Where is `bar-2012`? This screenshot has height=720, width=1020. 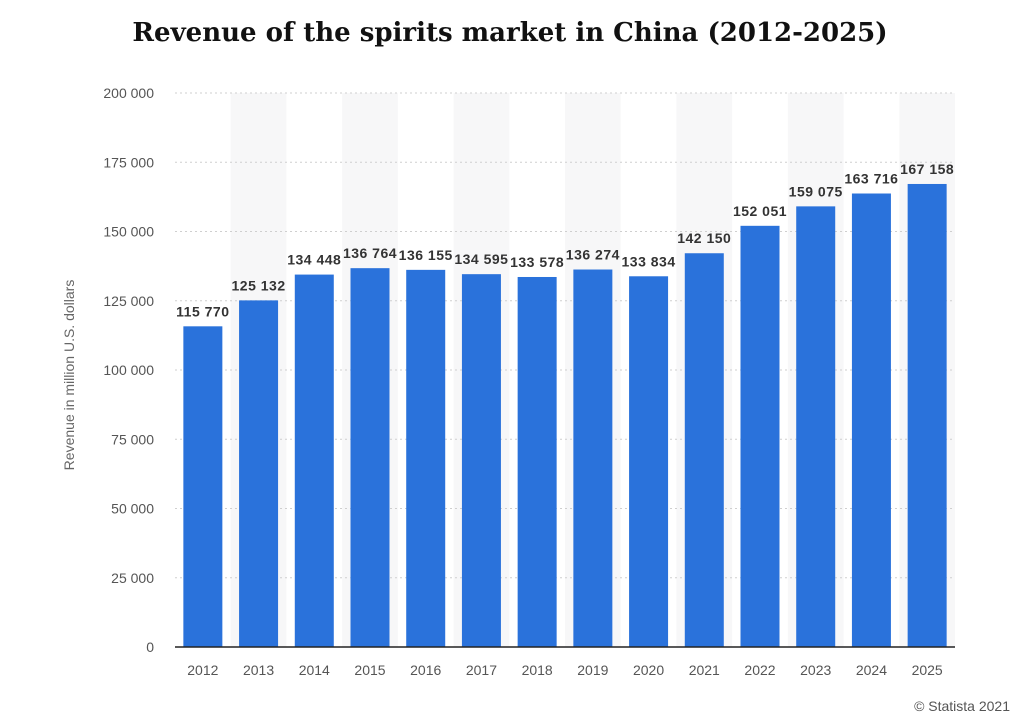
bar-2012 is located at coordinates (203, 486).